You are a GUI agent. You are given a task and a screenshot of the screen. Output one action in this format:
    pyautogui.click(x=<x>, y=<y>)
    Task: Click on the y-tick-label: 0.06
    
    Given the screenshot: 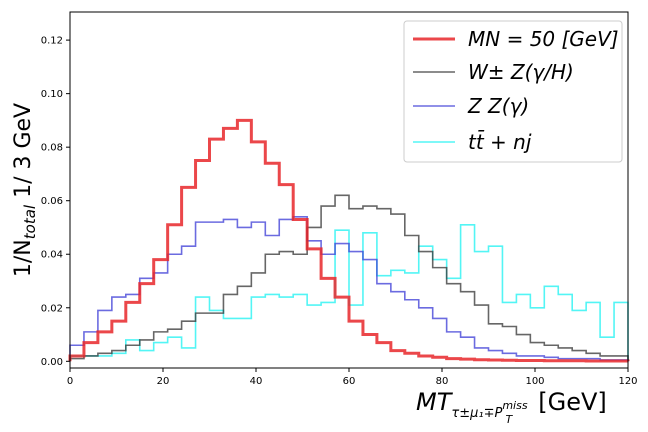 What is the action you would take?
    pyautogui.click(x=52, y=201)
    